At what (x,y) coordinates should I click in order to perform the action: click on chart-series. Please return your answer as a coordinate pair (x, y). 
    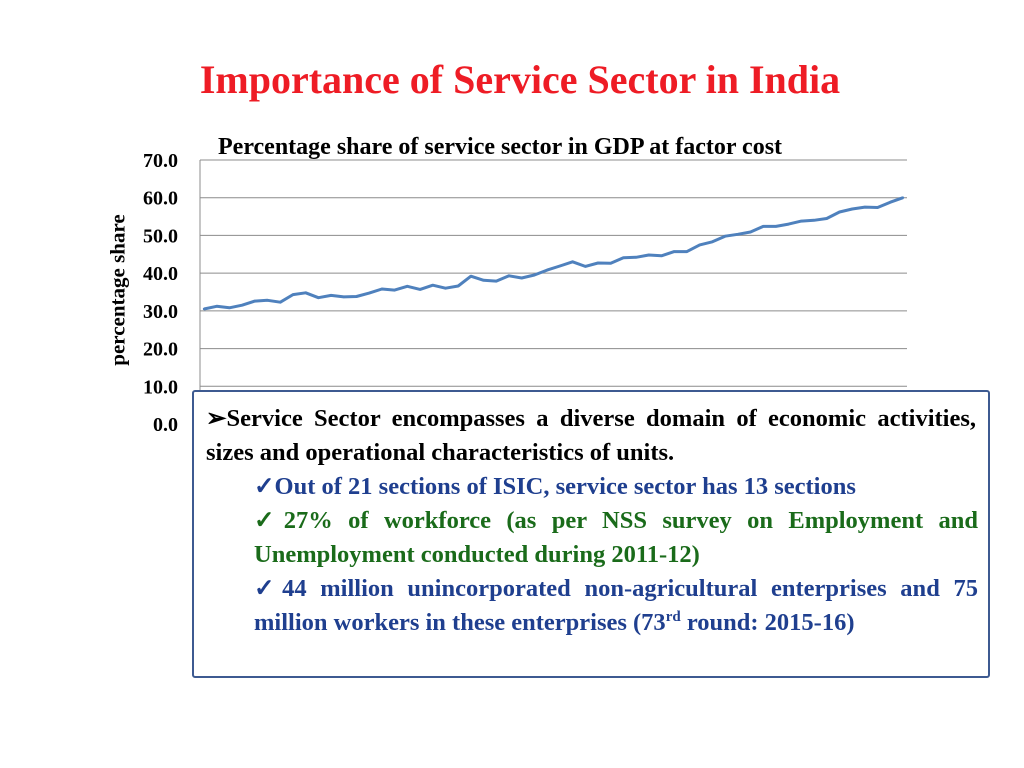
    Looking at the image, I should click on (553, 253).